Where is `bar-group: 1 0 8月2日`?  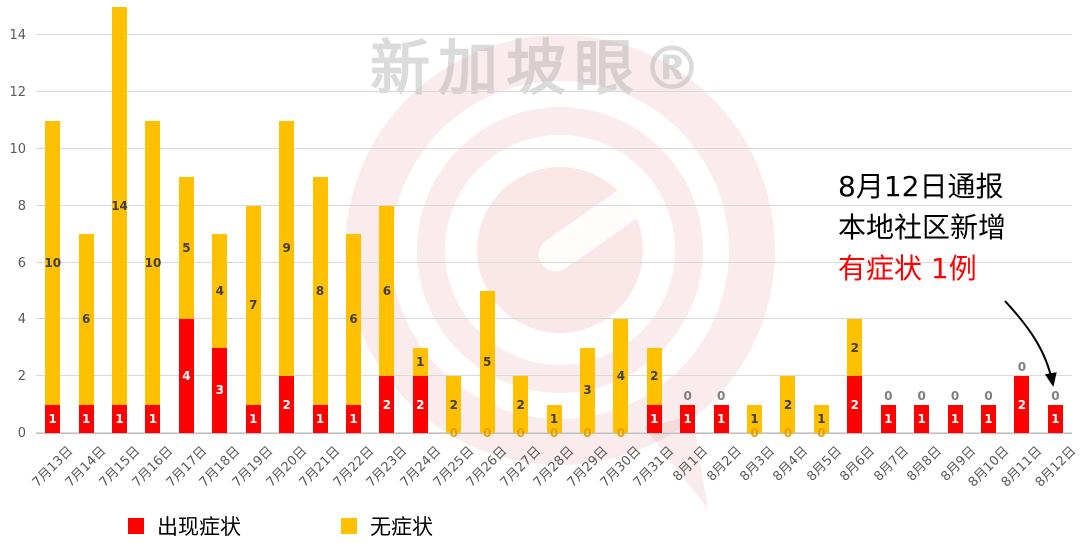
bar-group: 1 0 8月2日 is located at coordinates (724, 246).